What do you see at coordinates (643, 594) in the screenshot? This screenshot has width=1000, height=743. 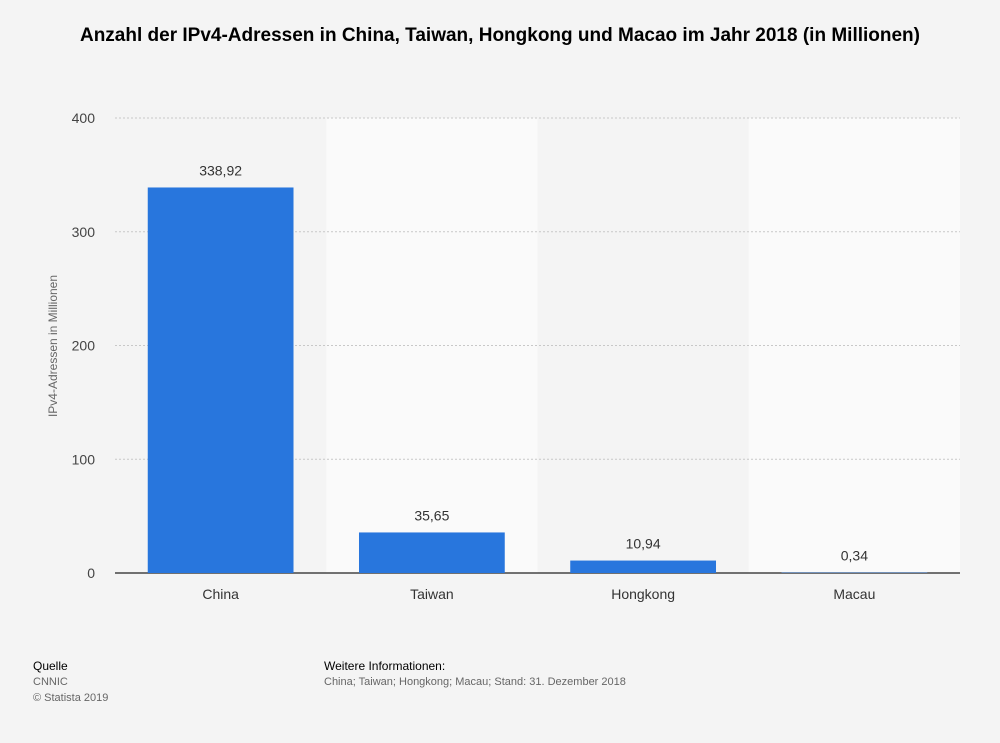 I see `x-tick-label-hongkong: Hongkong` at bounding box center [643, 594].